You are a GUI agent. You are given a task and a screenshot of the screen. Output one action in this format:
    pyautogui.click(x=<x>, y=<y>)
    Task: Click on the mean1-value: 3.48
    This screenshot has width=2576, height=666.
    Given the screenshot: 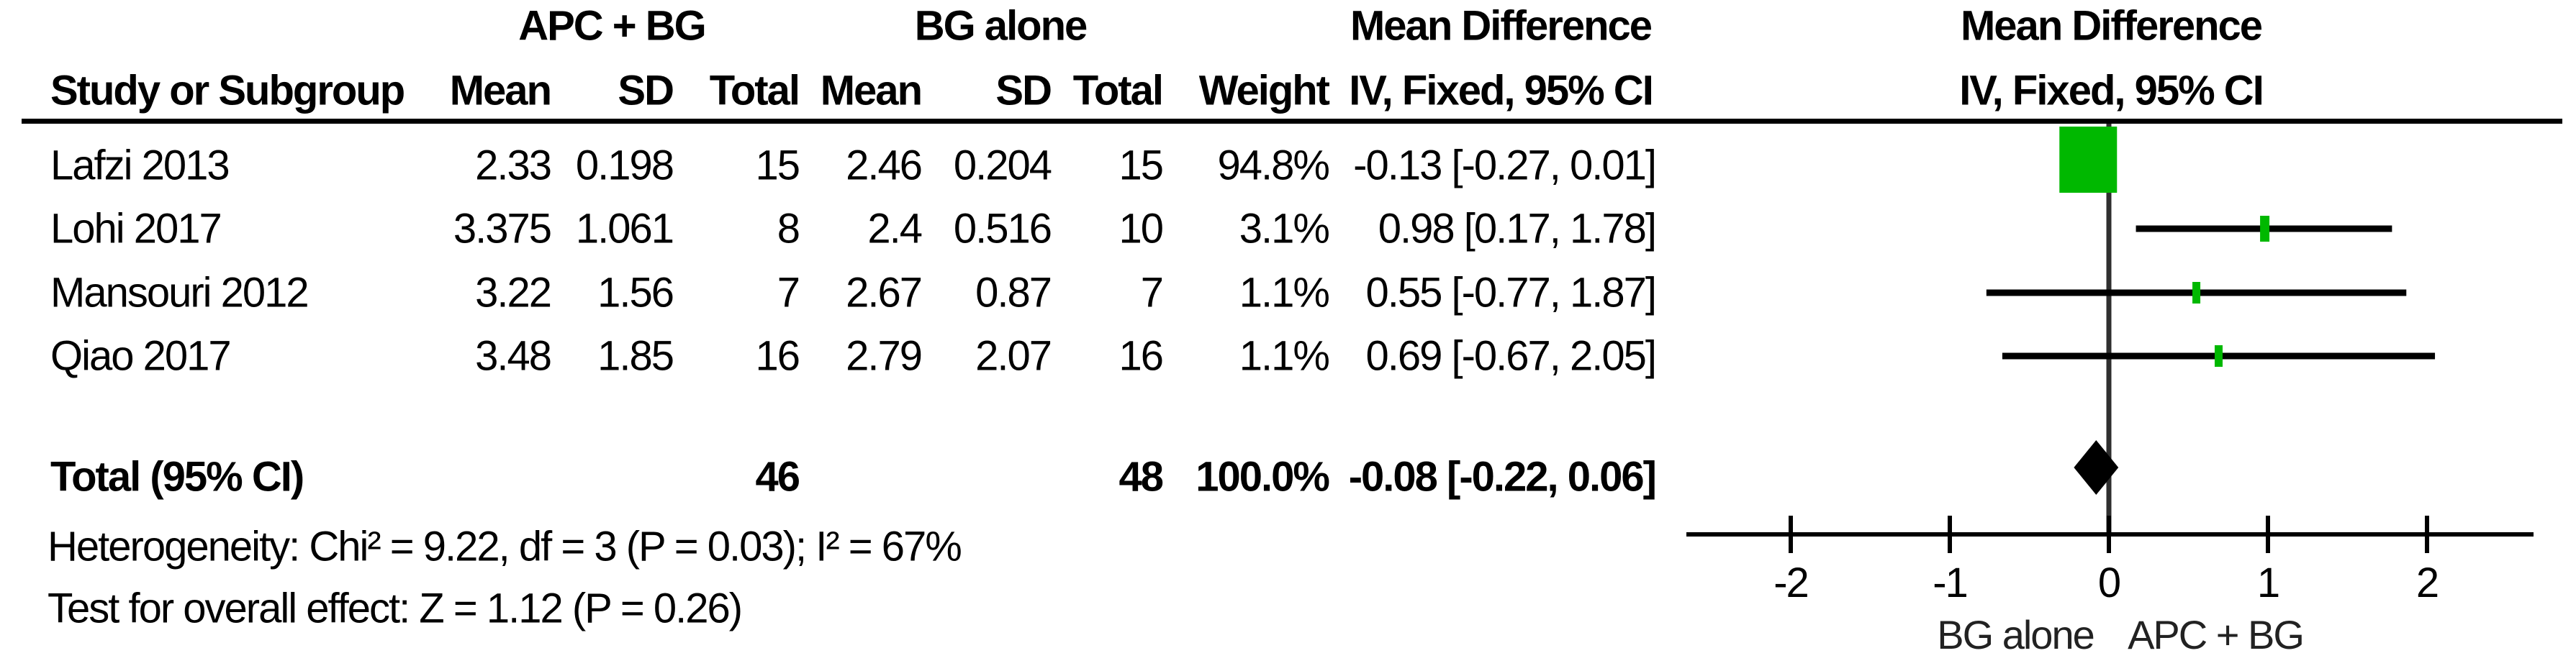 What is the action you would take?
    pyautogui.click(x=513, y=356)
    